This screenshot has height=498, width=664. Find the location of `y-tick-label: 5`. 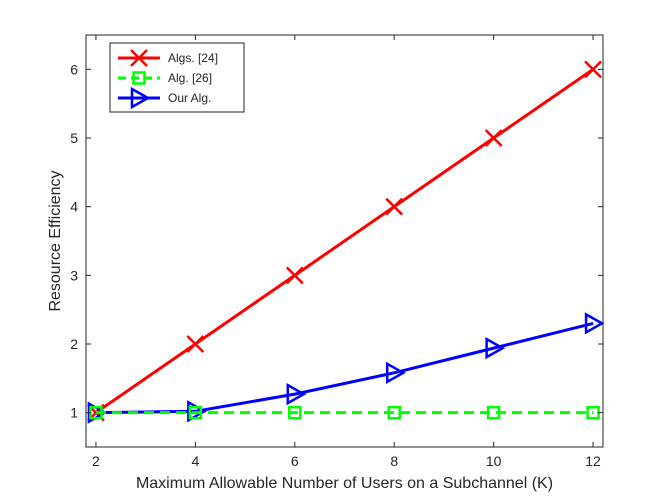

y-tick-label: 5 is located at coordinates (74, 138).